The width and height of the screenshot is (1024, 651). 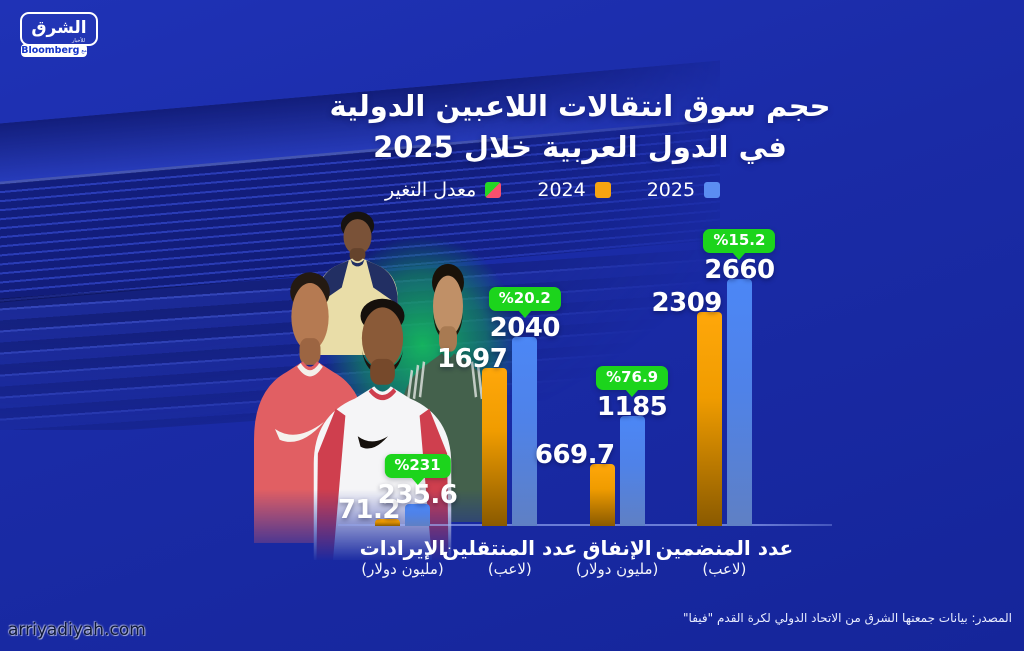 I want to click on value-label-2025: 2660, so click(x=739, y=270).